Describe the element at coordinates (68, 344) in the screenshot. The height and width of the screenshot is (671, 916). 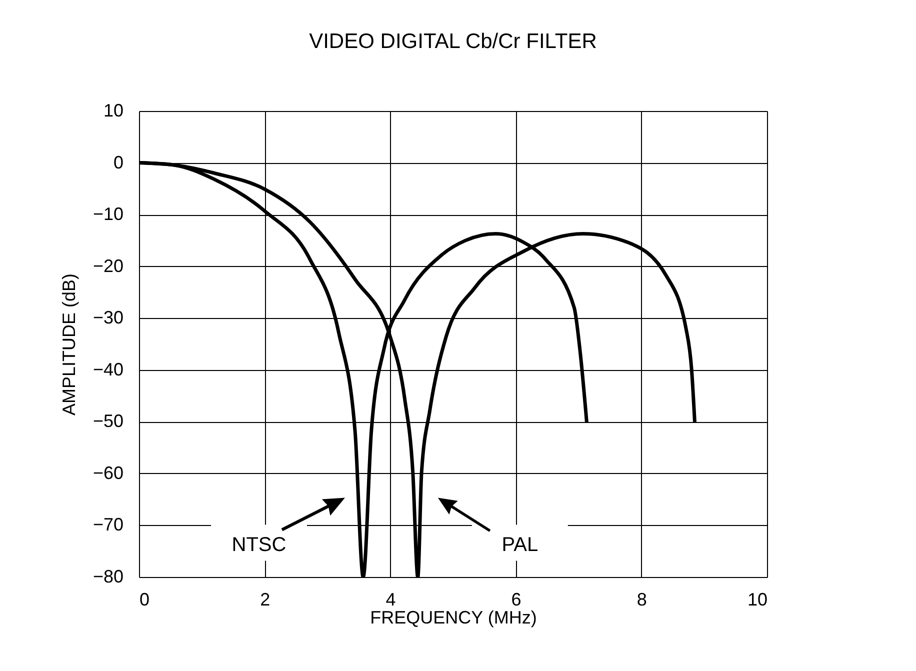
I see `y-axis-title: AMPLITUDE (dB)` at that location.